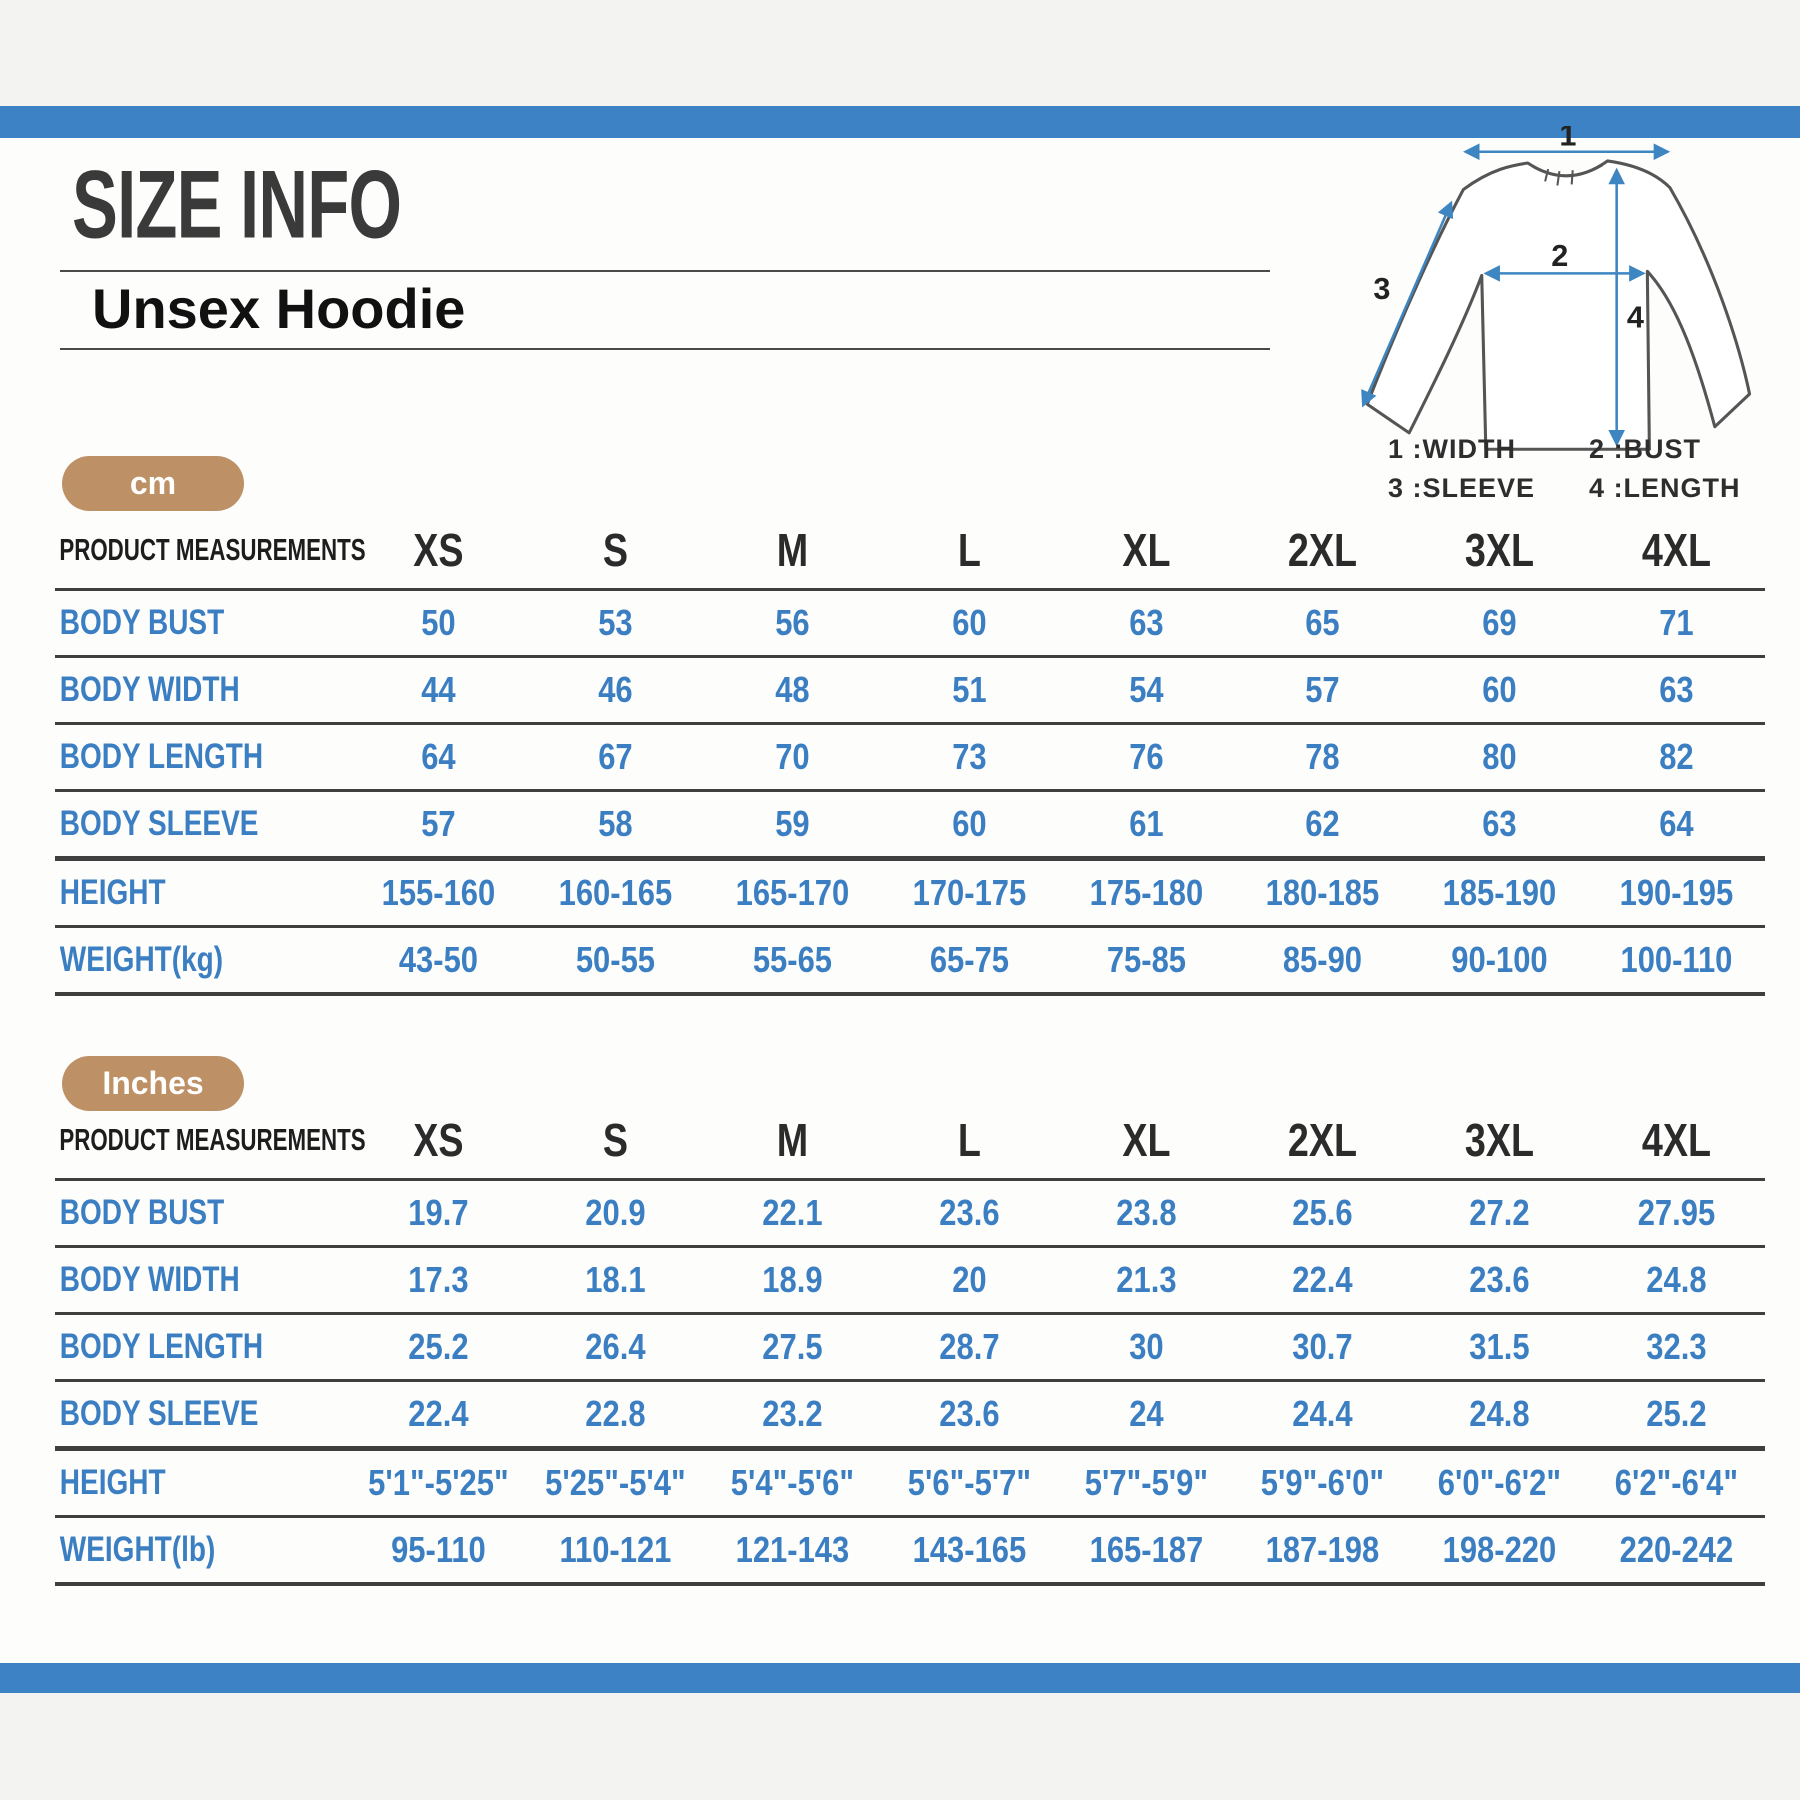 The height and width of the screenshot is (1800, 1800). What do you see at coordinates (910, 1281) in the screenshot?
I see `table-row: BODY WIDTH 17.3 18.1 18.9 20 21.3 22.4 23.6 24.8` at bounding box center [910, 1281].